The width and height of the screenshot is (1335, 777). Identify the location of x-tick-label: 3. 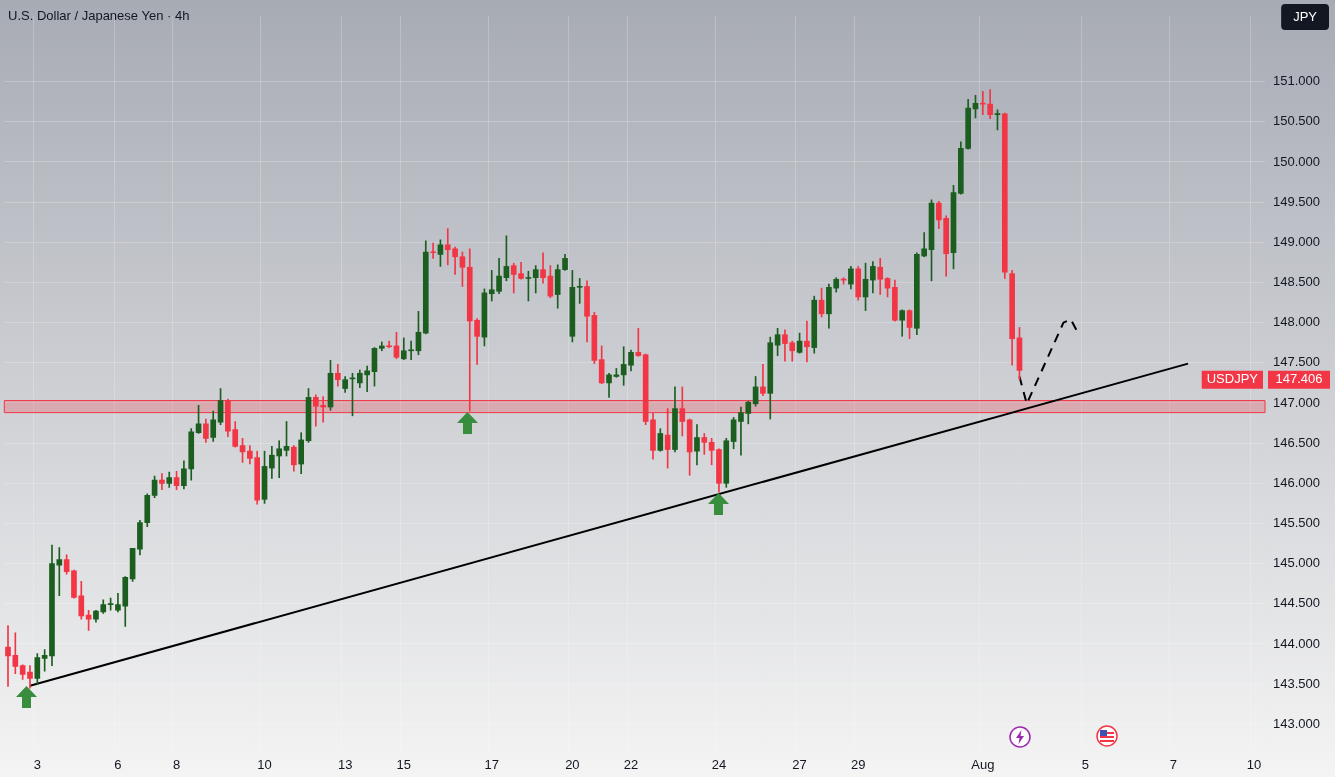
(37, 765).